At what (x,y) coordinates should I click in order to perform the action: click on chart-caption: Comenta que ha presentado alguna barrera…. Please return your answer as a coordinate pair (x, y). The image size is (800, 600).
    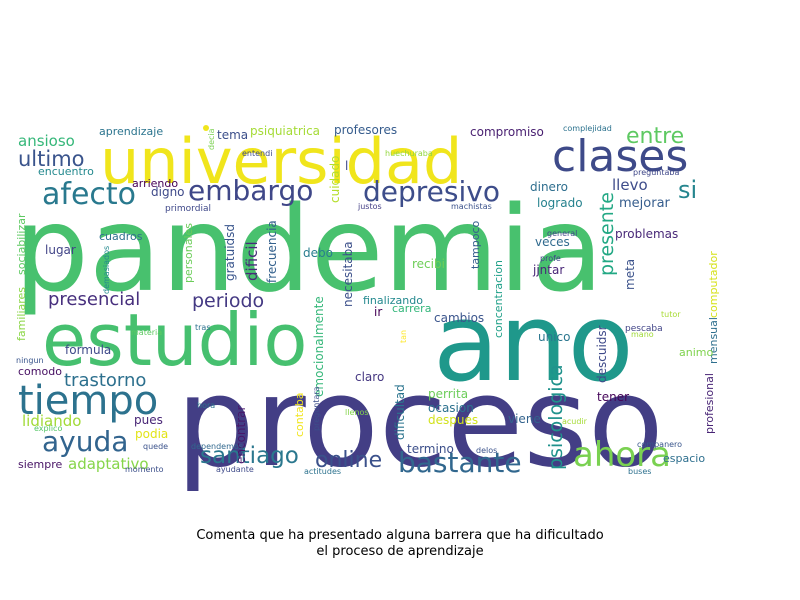
    Looking at the image, I should click on (400, 544).